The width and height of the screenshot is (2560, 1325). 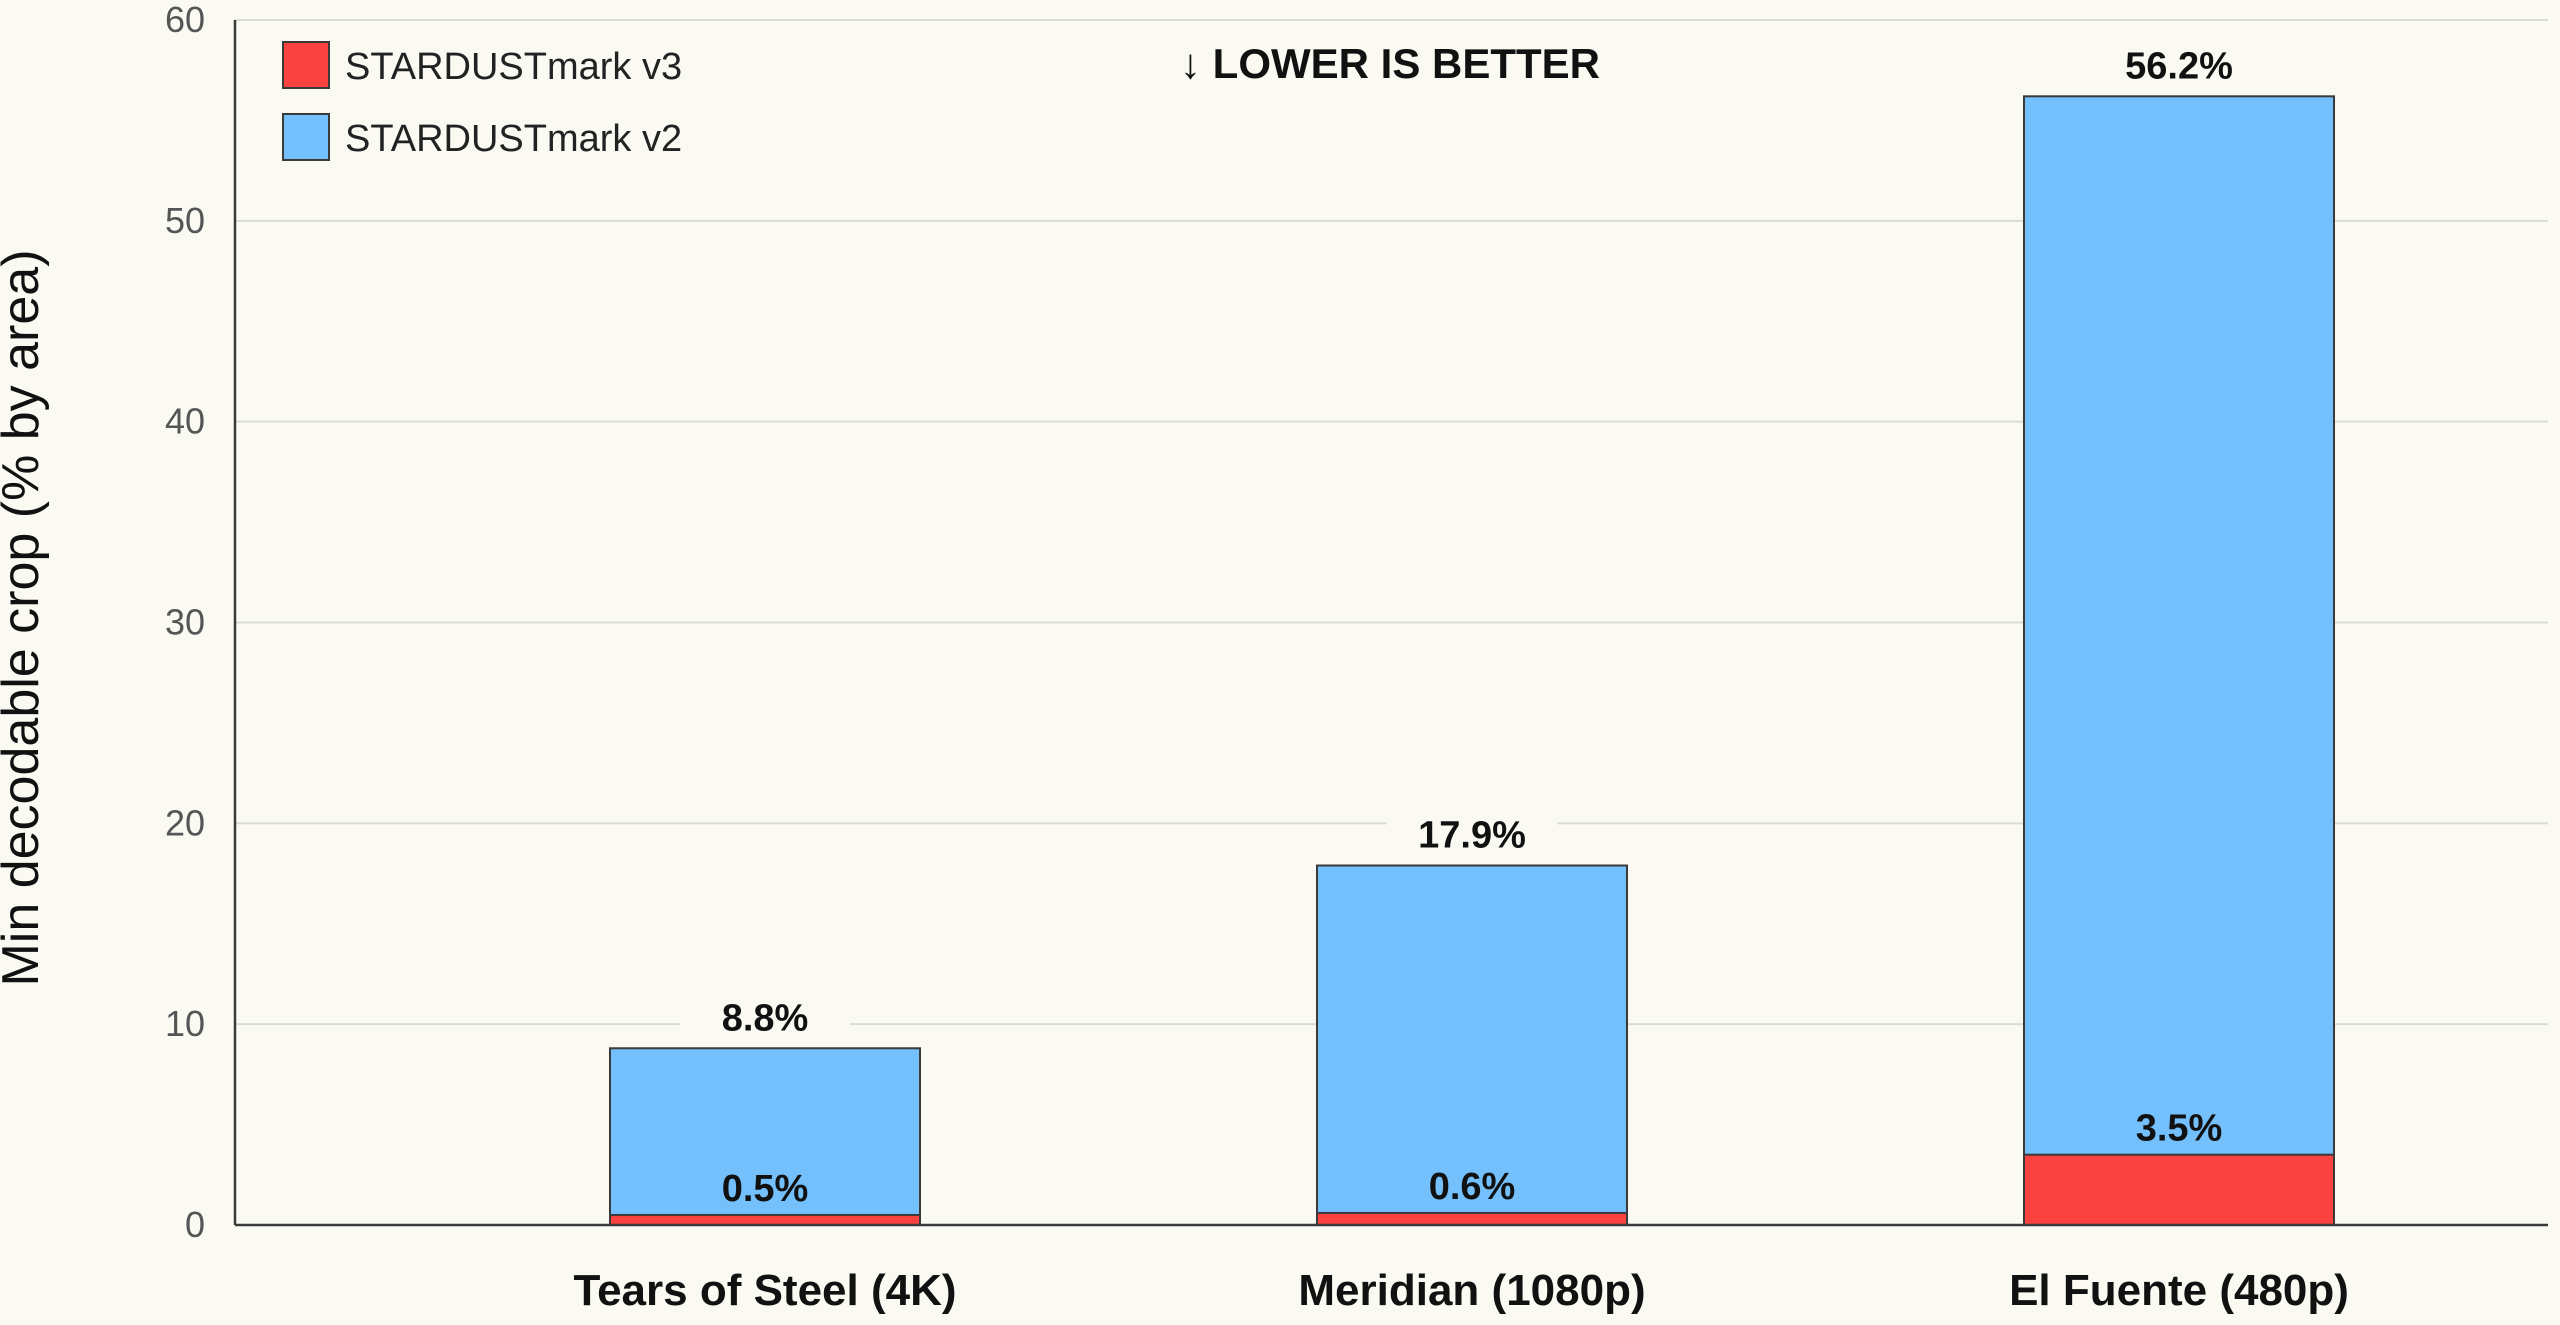 What do you see at coordinates (482, 101) in the screenshot?
I see `legend: STARDUSTmark v3 STARDUSTmark v2` at bounding box center [482, 101].